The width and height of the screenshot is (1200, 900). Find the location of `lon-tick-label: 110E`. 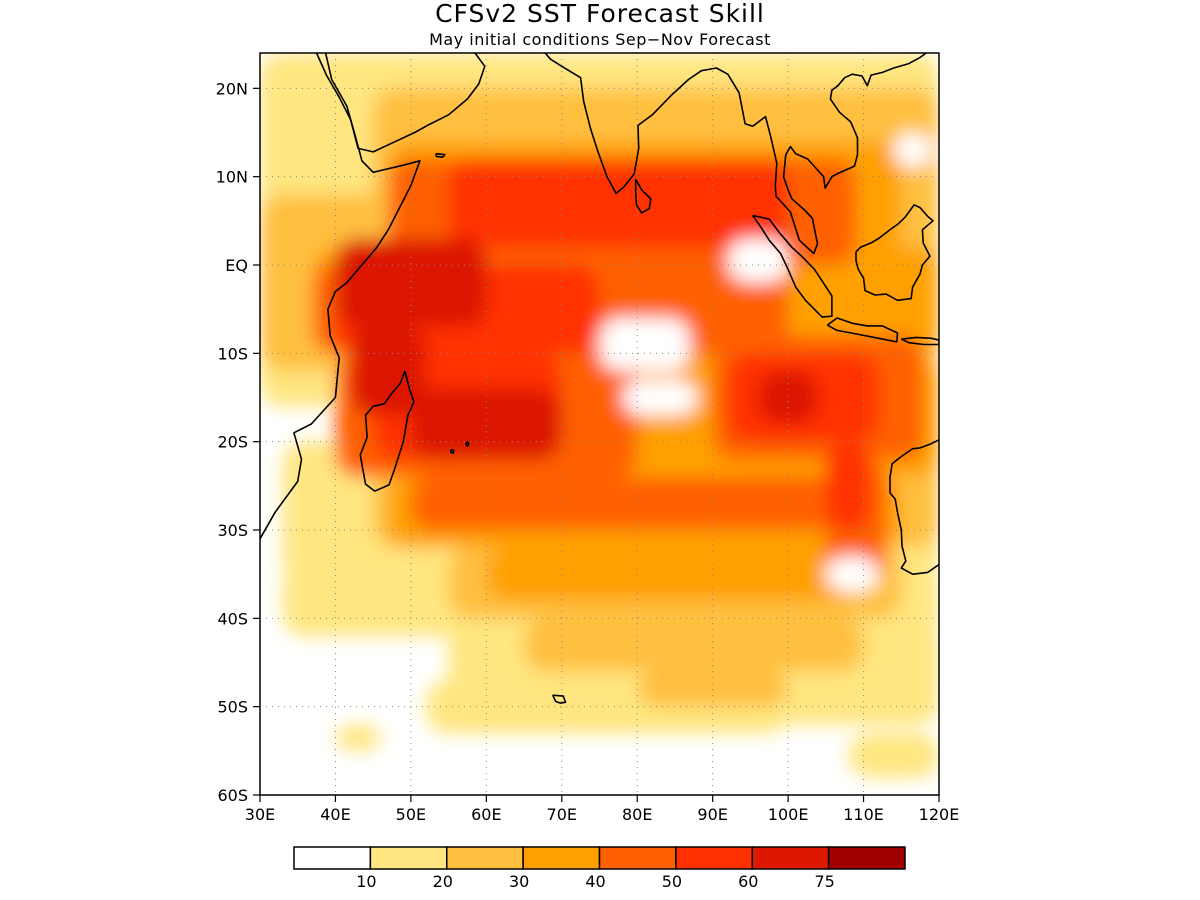

lon-tick-label: 110E is located at coordinates (863, 814).